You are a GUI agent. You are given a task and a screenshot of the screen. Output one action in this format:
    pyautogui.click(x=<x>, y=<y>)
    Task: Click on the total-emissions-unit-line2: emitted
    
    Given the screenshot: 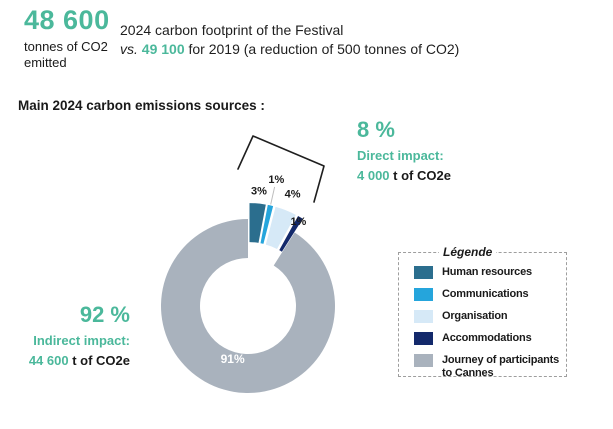 What is the action you would take?
    pyautogui.click(x=45, y=62)
    